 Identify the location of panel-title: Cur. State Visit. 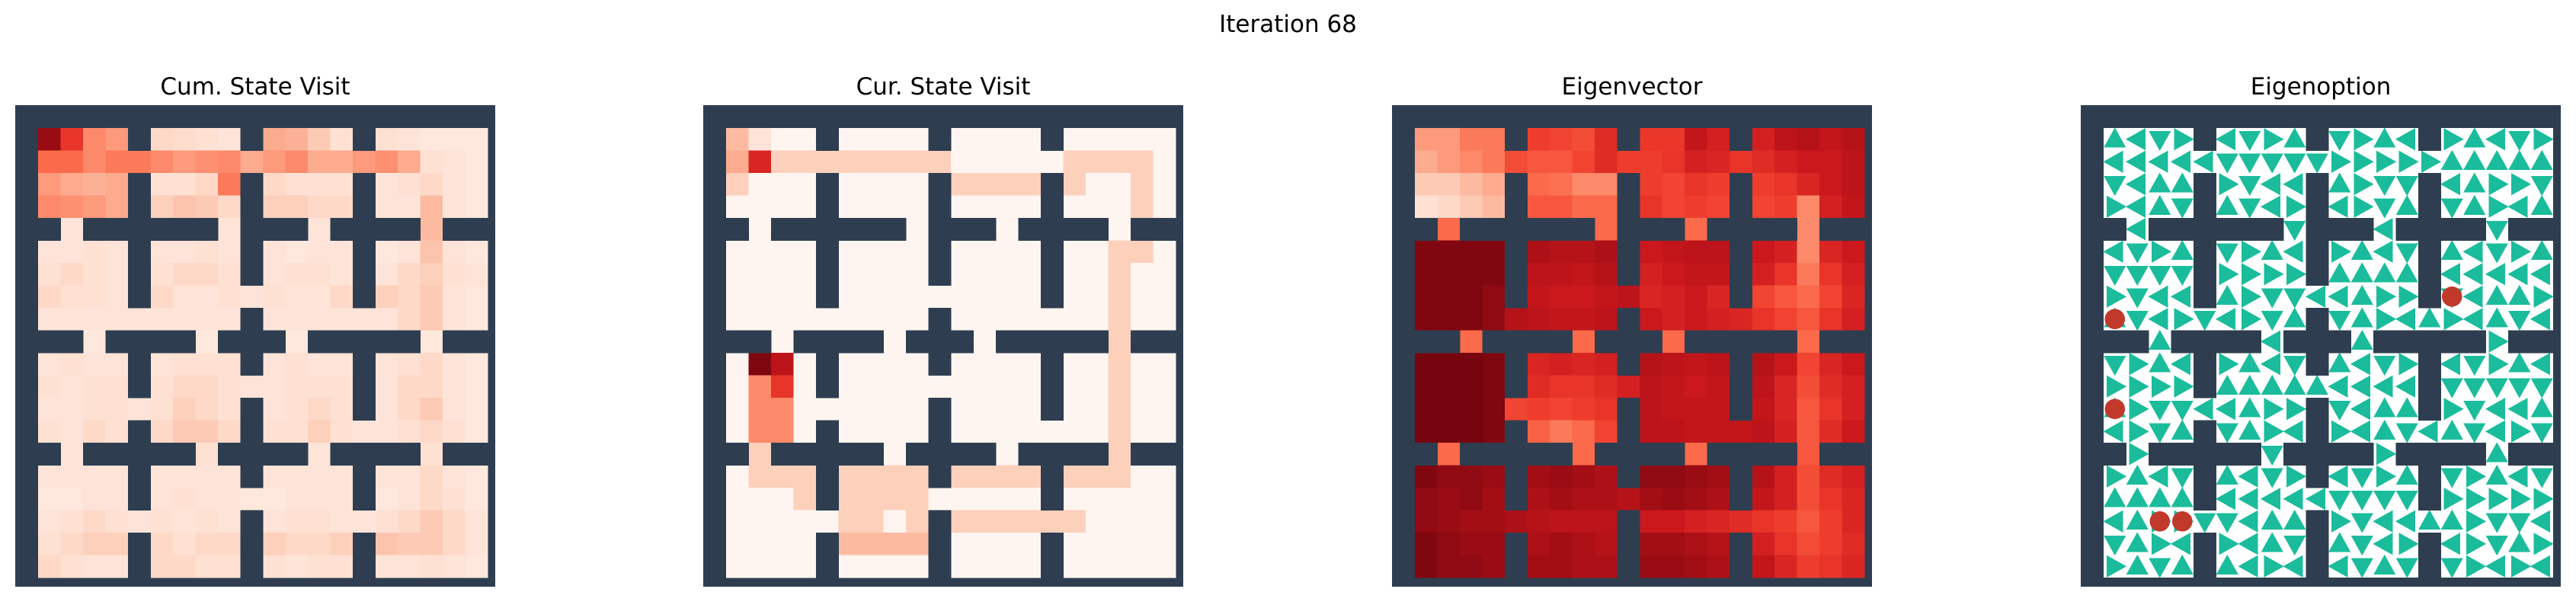
(943, 87).